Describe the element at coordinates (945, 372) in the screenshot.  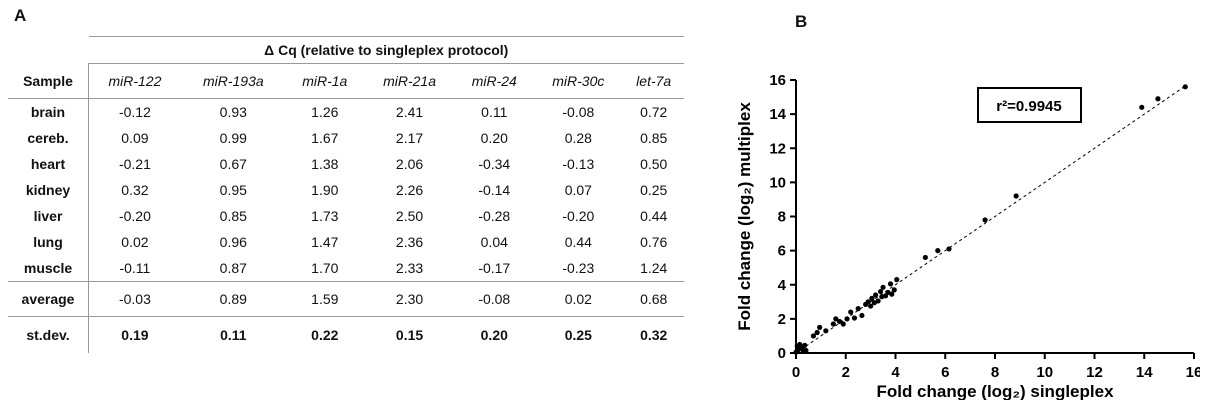
I see `x-tick-label: 6` at that location.